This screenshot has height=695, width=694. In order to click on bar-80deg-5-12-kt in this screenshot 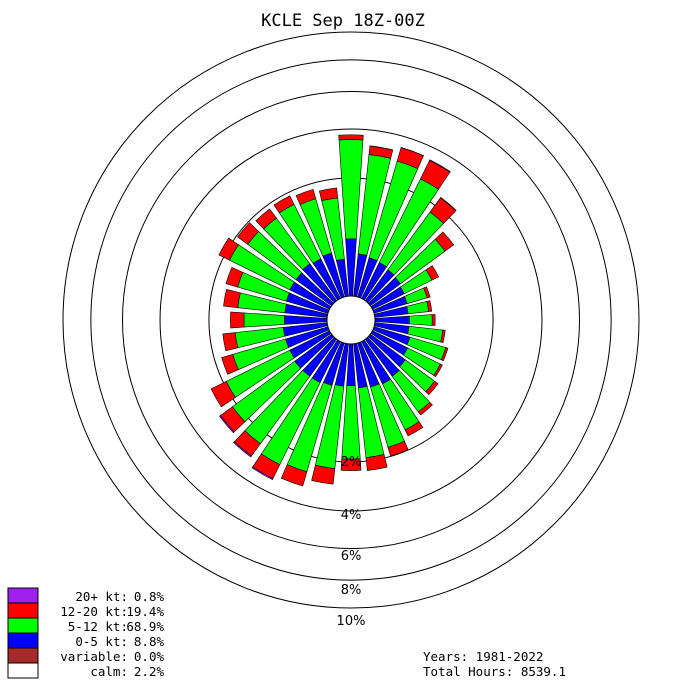, I will do `click(417, 308)`.